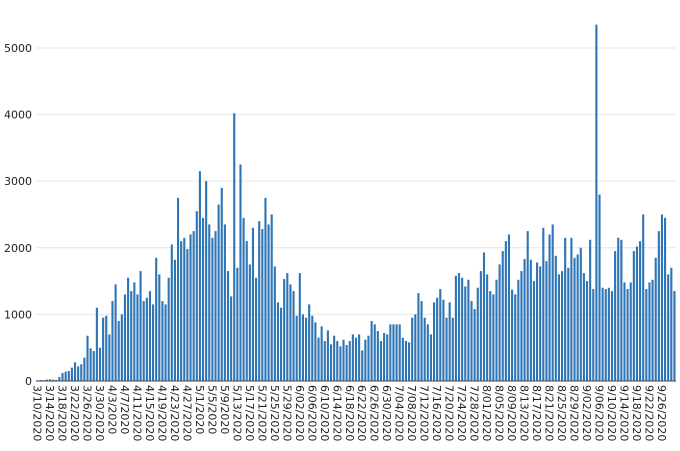 This screenshot has width=680, height=451. What do you see at coordinates (399, 413) in the screenshot?
I see `x-tick-label: 7/04/2020` at bounding box center [399, 413].